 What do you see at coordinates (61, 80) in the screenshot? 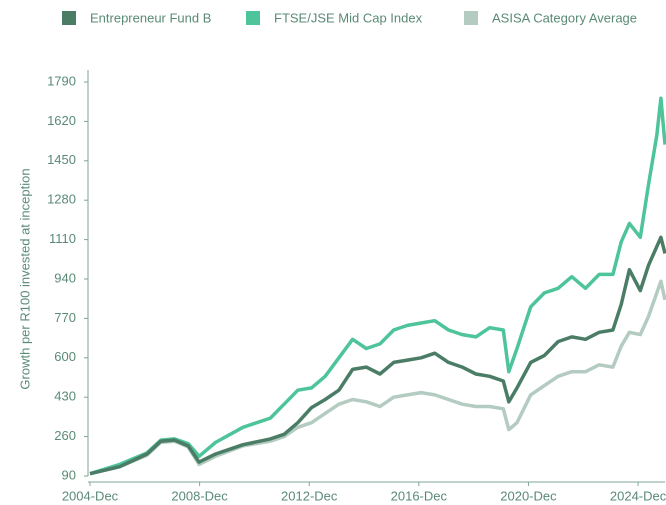
I see `y-tick-label: 1790` at bounding box center [61, 80].